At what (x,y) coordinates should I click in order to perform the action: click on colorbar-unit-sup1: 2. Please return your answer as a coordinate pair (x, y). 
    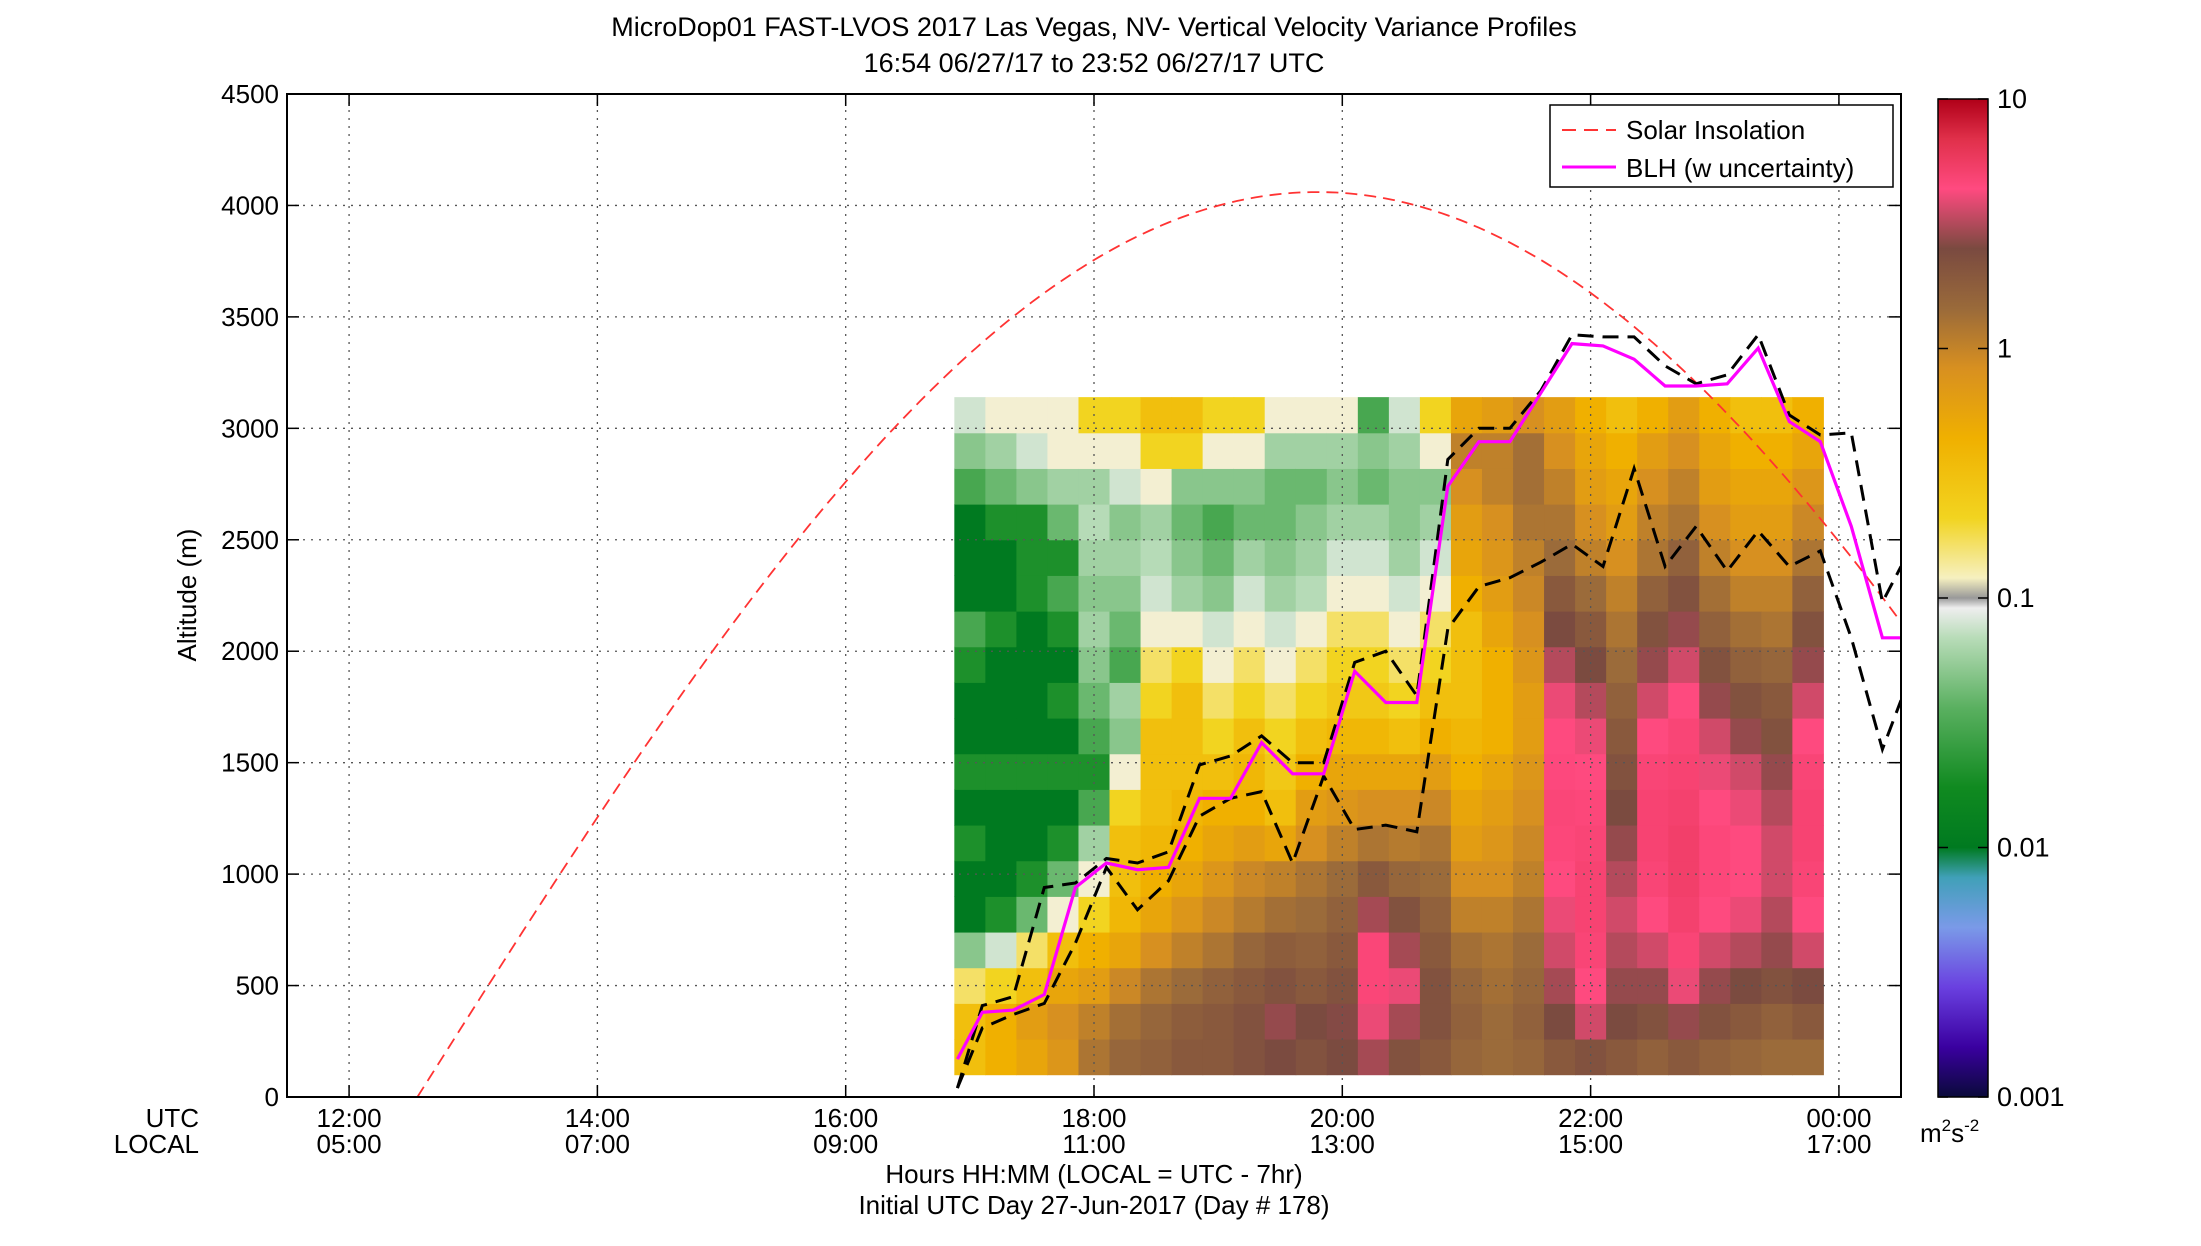
    Looking at the image, I should click on (1946, 1125).